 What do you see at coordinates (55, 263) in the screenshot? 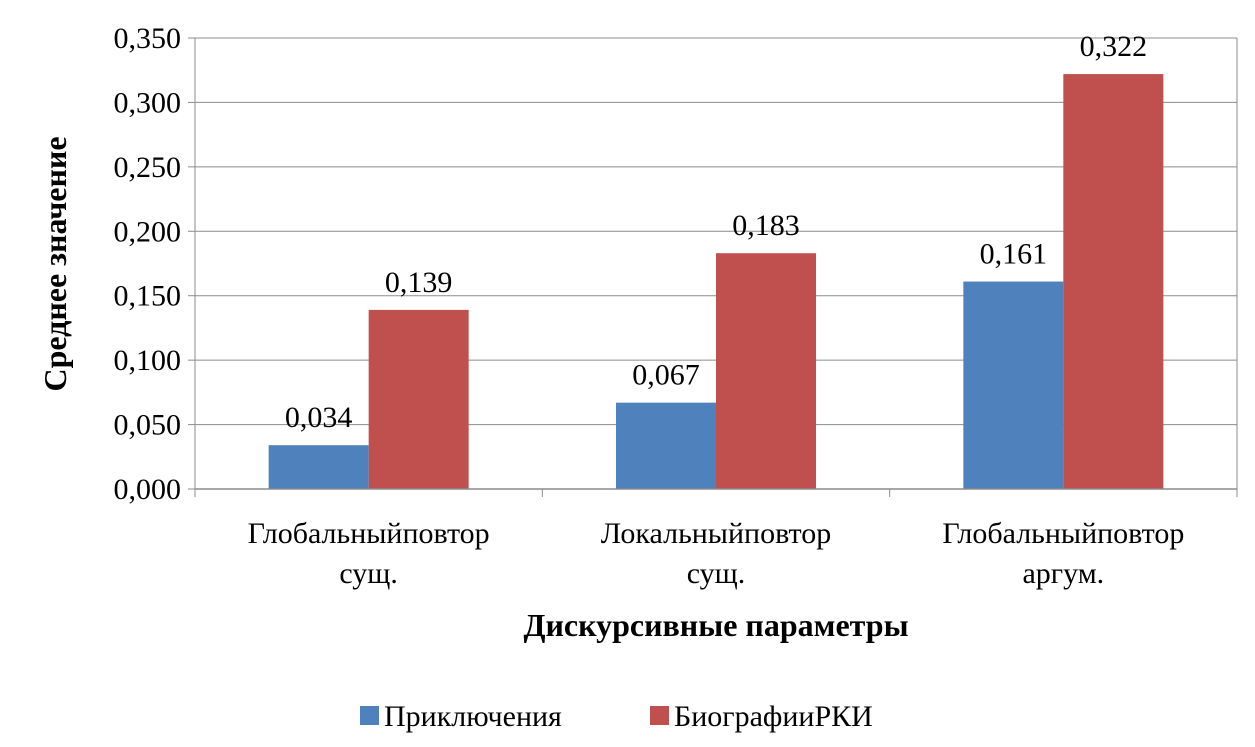
I see `y-axis-title: Среднее значение` at bounding box center [55, 263].